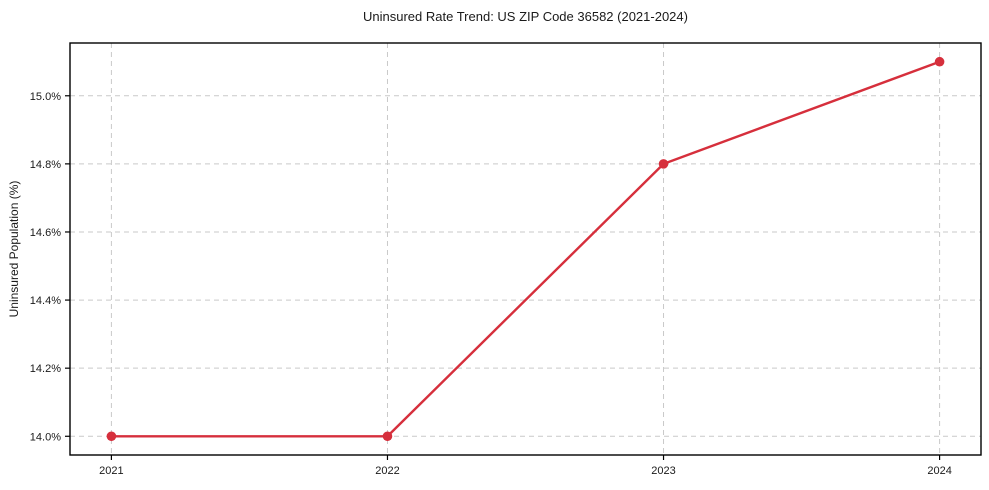 This screenshot has width=989, height=490. Describe the element at coordinates (45, 437) in the screenshot. I see `y-tick-label: 14.0%` at that location.